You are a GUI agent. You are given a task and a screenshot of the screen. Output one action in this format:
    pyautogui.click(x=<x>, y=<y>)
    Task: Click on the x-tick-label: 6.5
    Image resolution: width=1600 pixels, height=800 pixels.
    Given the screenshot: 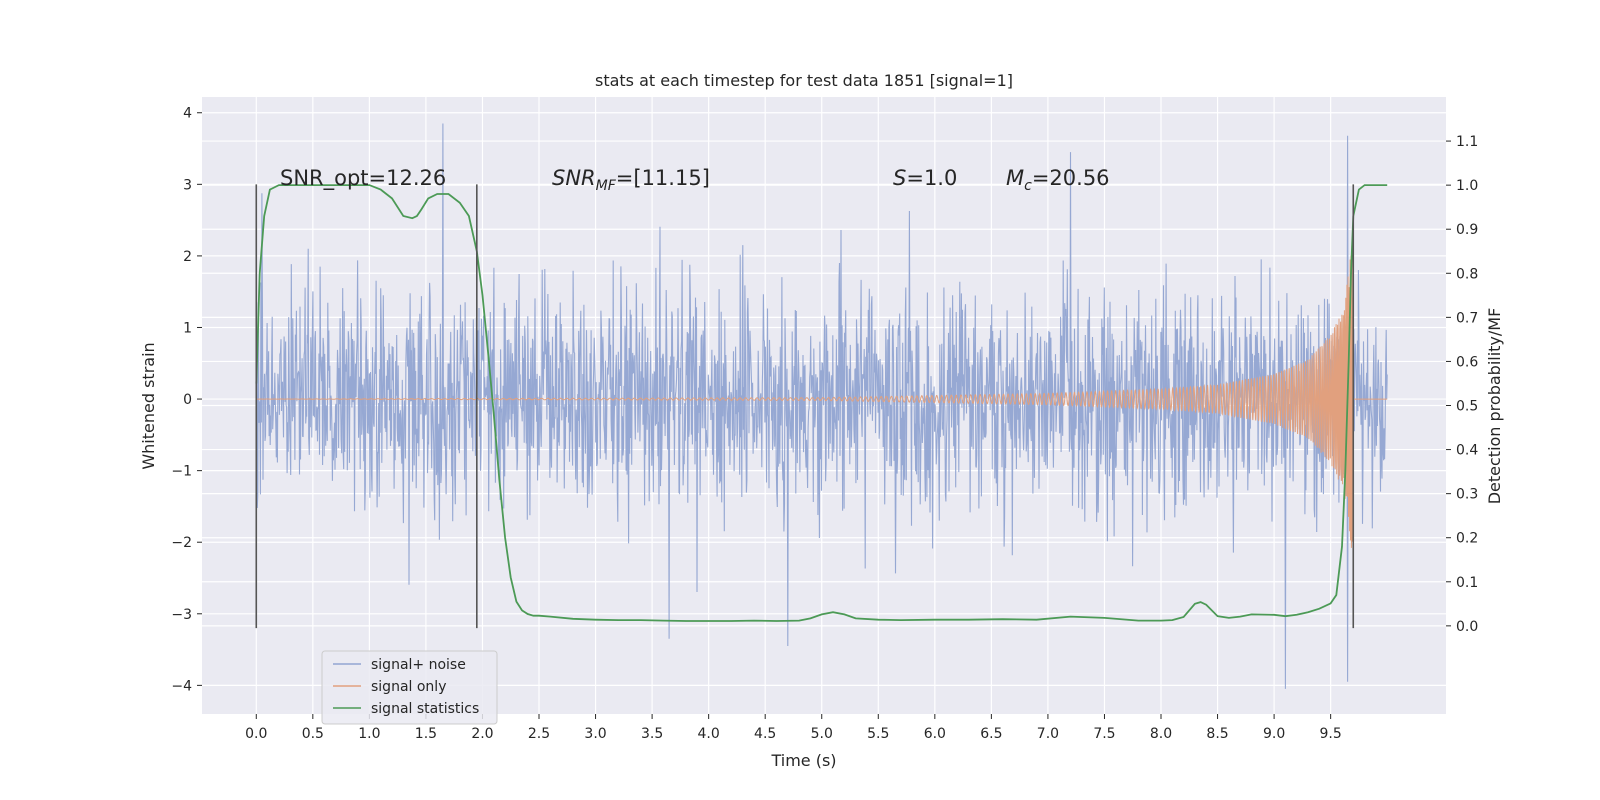 What is the action you would take?
    pyautogui.click(x=991, y=734)
    